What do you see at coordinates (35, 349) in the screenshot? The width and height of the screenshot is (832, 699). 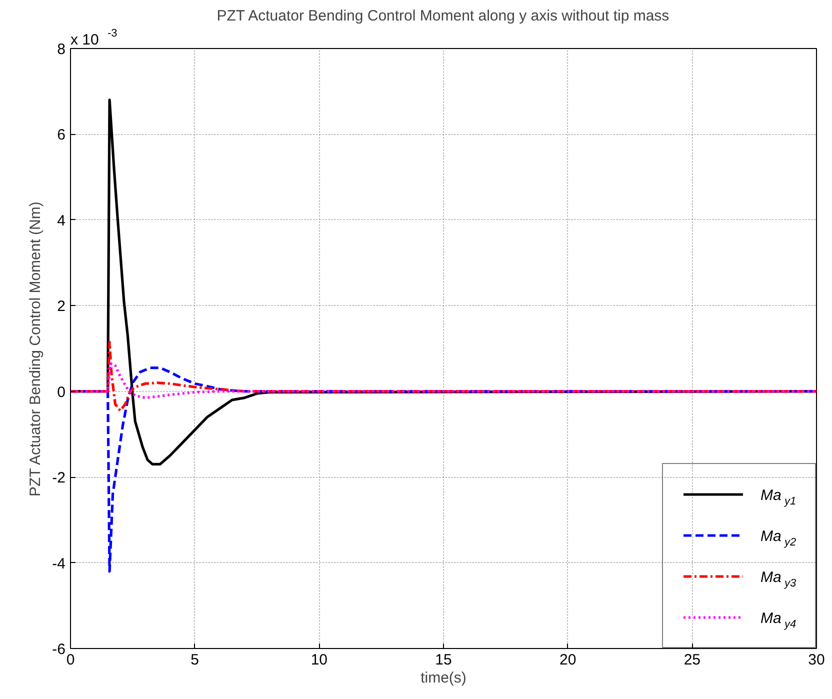 I see `y-axis-title: PZT Actuator Bending Control Moment (Nm)` at bounding box center [35, 349].